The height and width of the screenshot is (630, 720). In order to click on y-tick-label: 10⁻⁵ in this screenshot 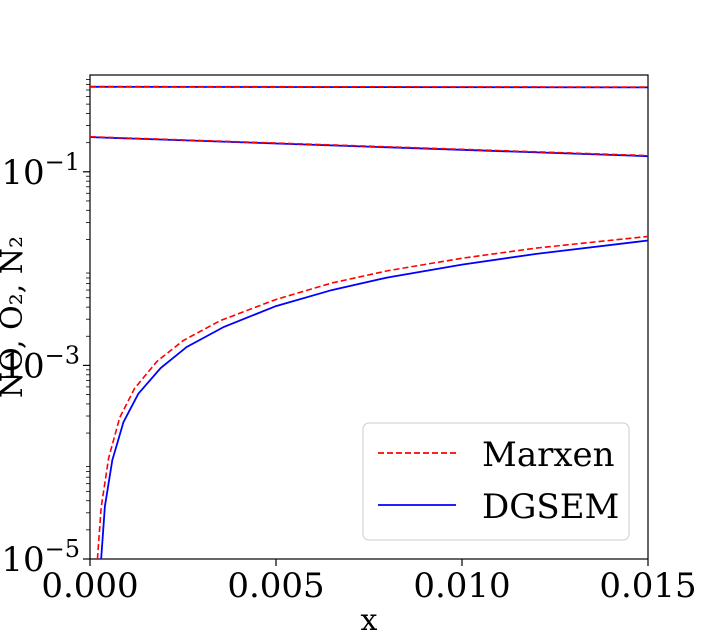, I will do `click(40, 557)`.